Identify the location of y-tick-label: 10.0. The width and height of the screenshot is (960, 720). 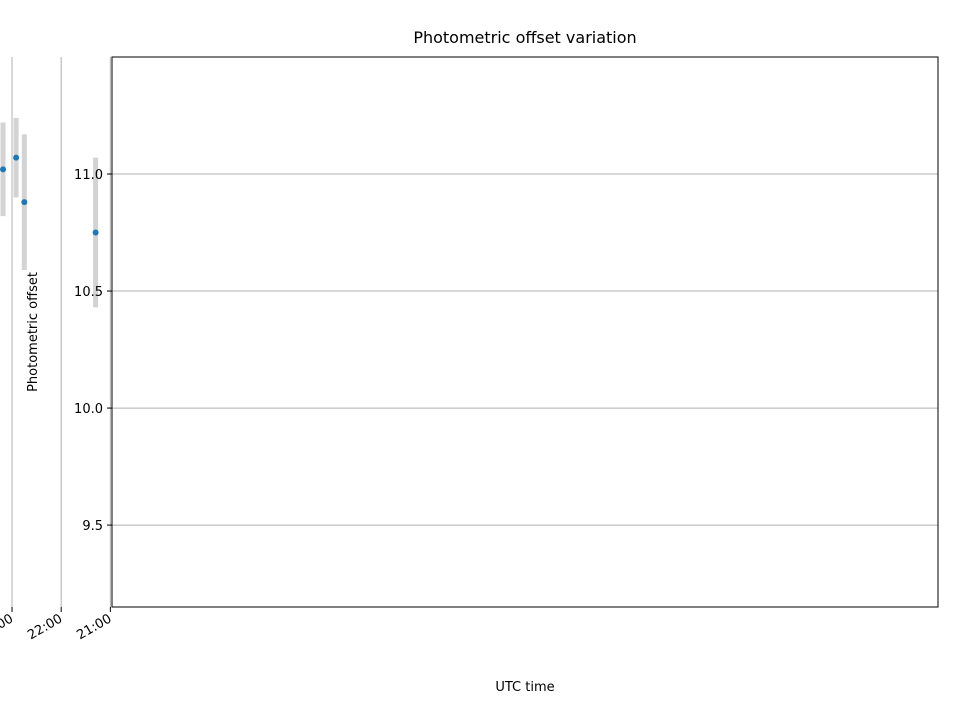
(88, 409).